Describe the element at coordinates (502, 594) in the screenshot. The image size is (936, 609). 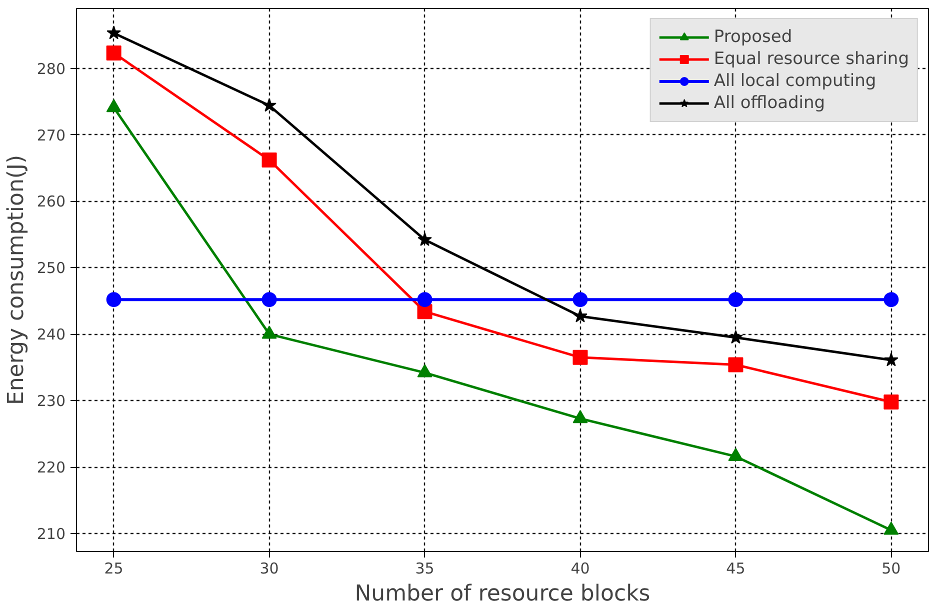
I see `x-axis-title: Number of resource blocks` at that location.